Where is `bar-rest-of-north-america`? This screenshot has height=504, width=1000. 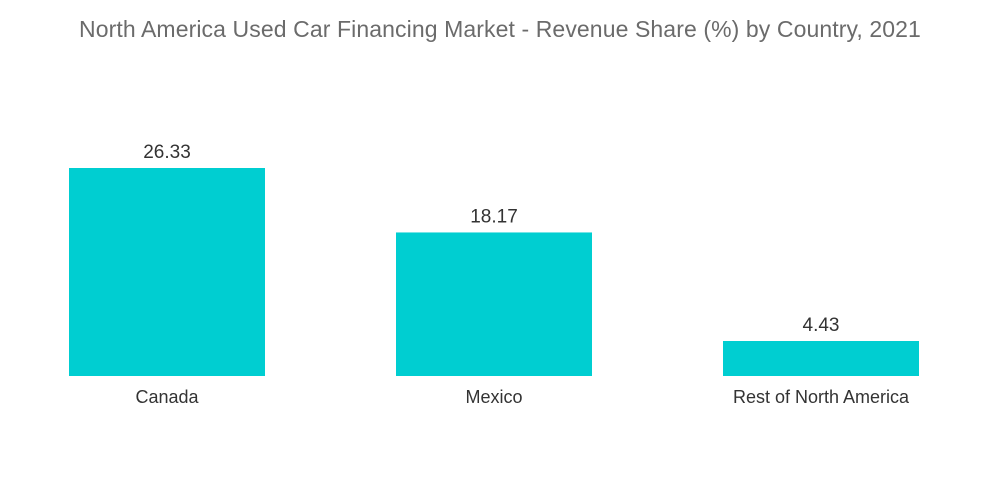
bar-rest-of-north-america is located at coordinates (821, 358).